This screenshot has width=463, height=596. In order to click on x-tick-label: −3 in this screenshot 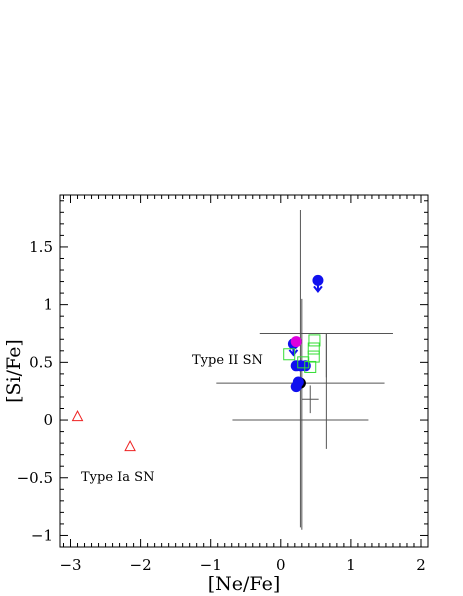, I will do `click(70, 565)`.